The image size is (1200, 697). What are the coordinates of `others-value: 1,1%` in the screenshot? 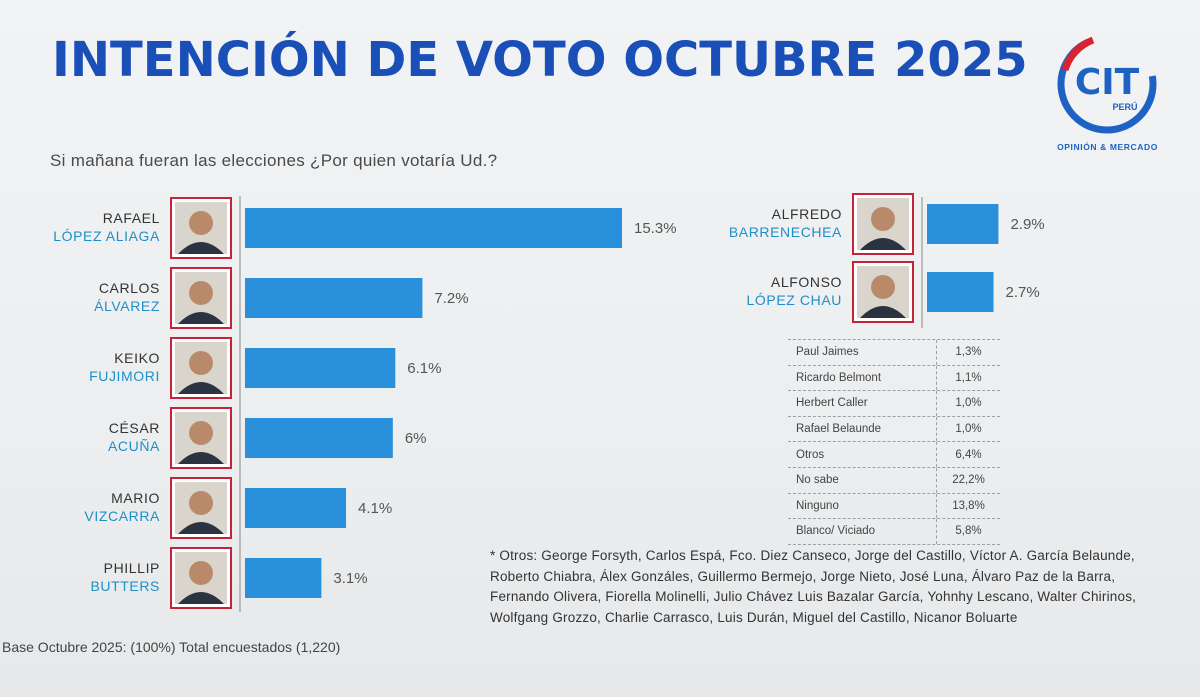 It's located at (968, 377).